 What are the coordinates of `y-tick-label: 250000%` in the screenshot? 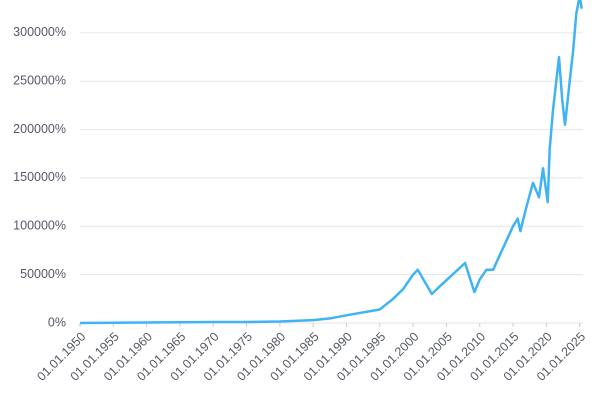 It's located at (39, 81).